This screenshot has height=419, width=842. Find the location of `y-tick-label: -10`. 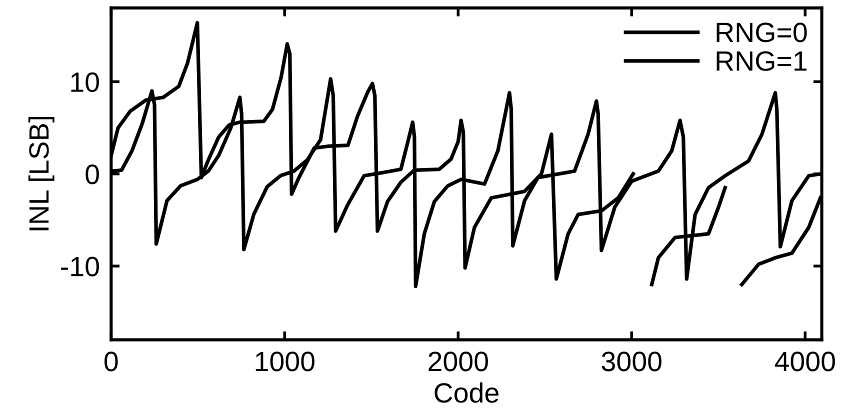

y-tick-label: -10 is located at coordinates (80, 266).